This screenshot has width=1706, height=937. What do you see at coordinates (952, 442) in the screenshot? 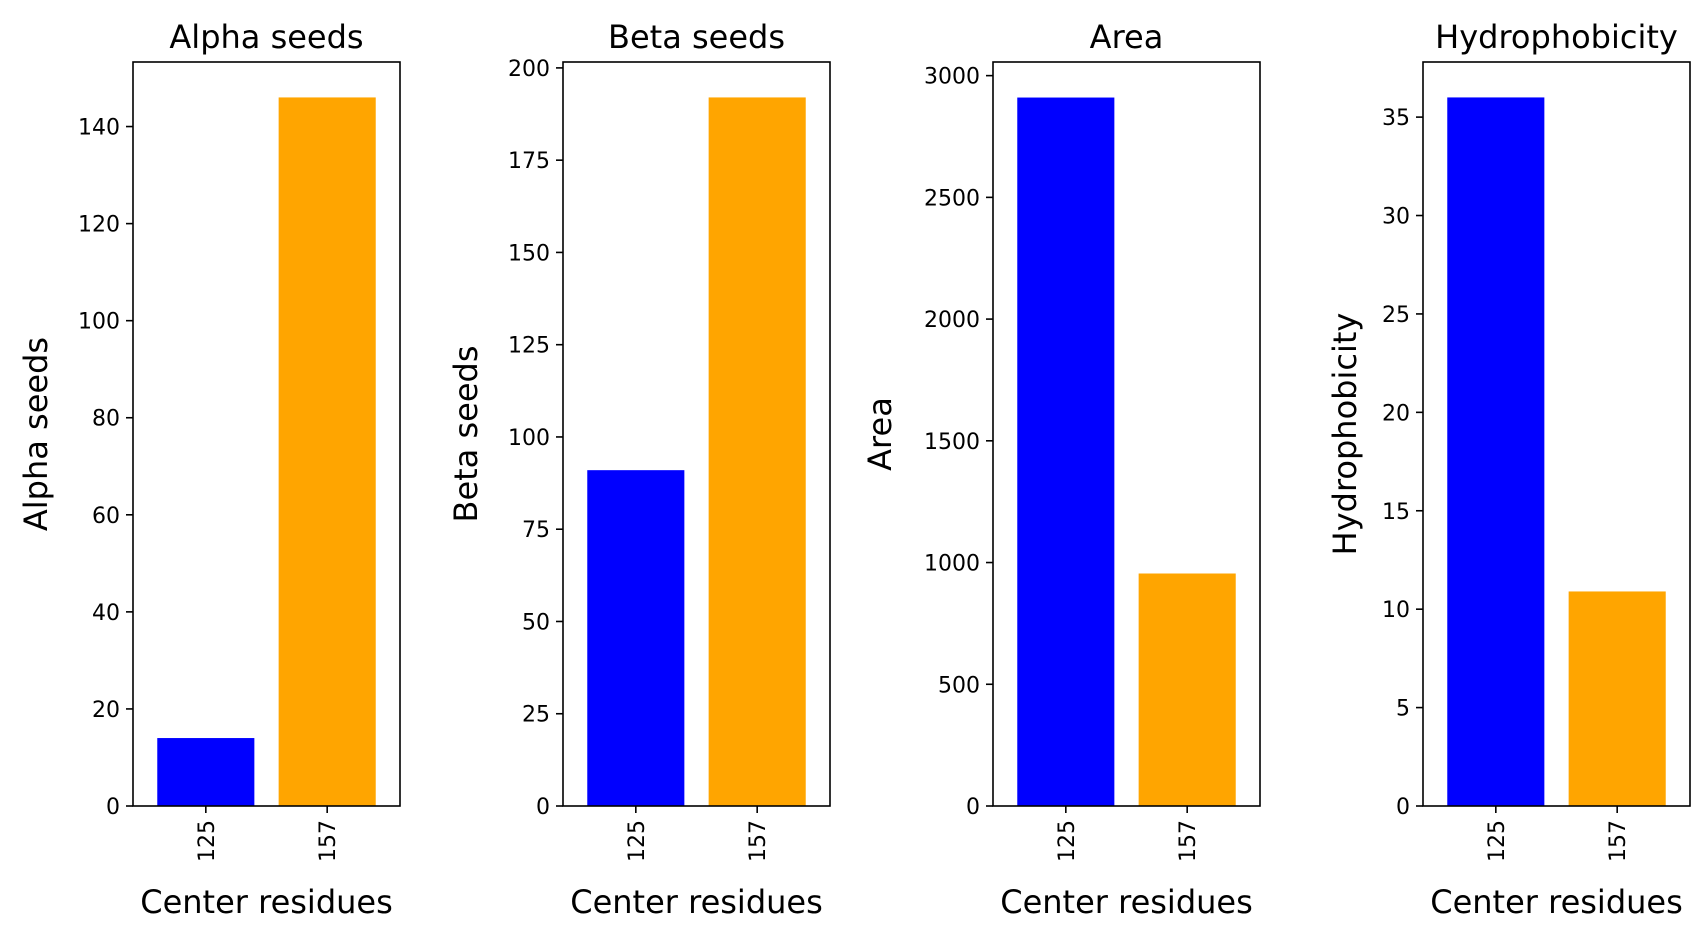
I see `area-ytick-label: 1500` at bounding box center [952, 442].